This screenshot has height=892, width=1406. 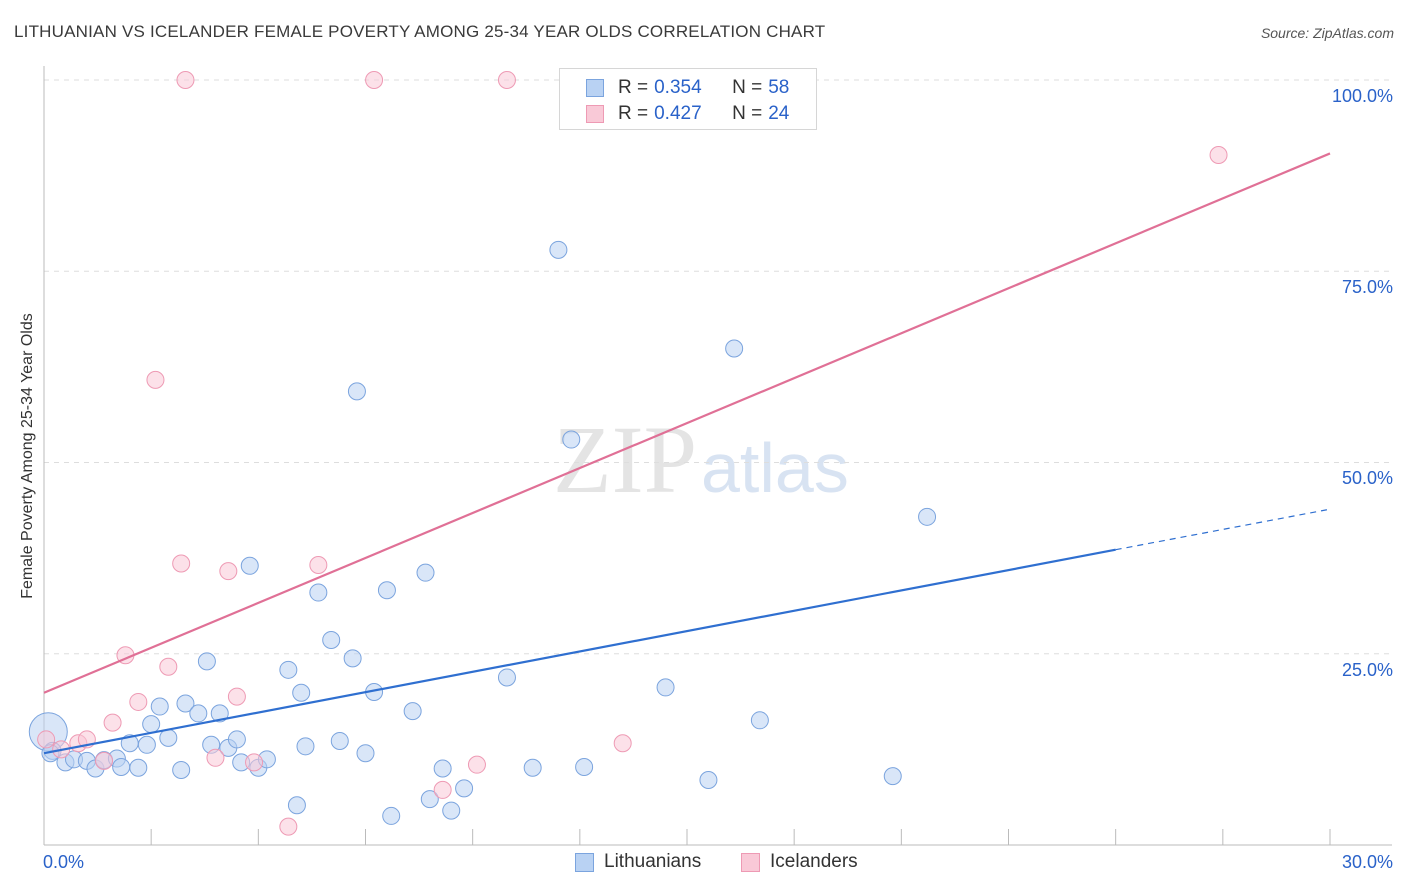 I want to click on chart-source: Source: ZipAtlas.com, so click(x=1327, y=33).